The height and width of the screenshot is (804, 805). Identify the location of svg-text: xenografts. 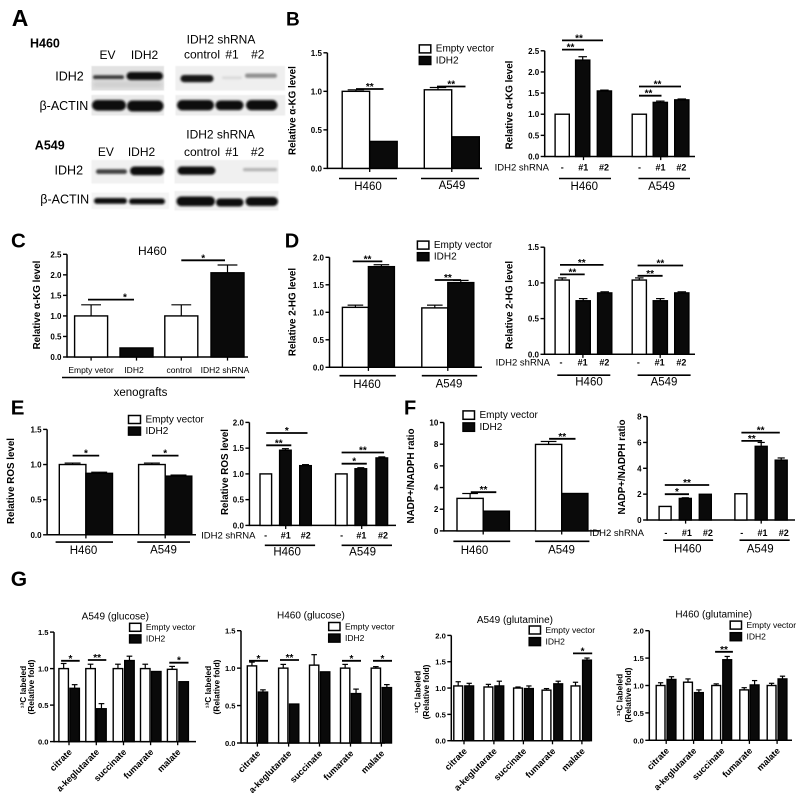
(141, 393).